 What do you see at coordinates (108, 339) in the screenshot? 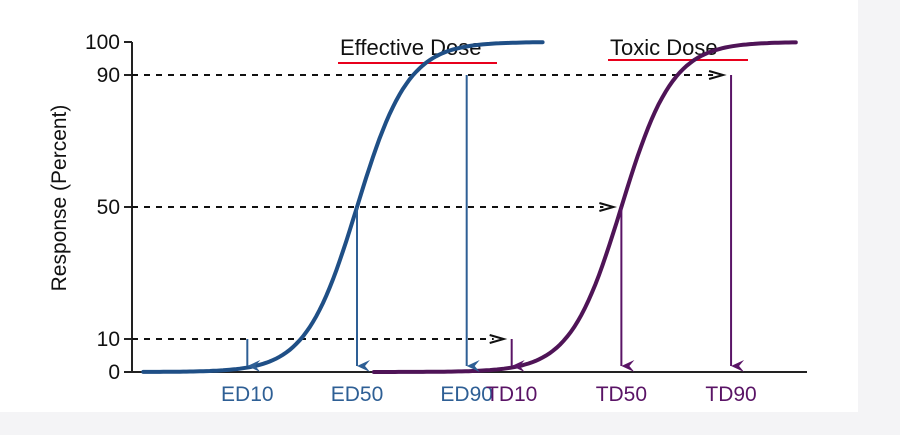
I see `y-tick-label: 10` at bounding box center [108, 339].